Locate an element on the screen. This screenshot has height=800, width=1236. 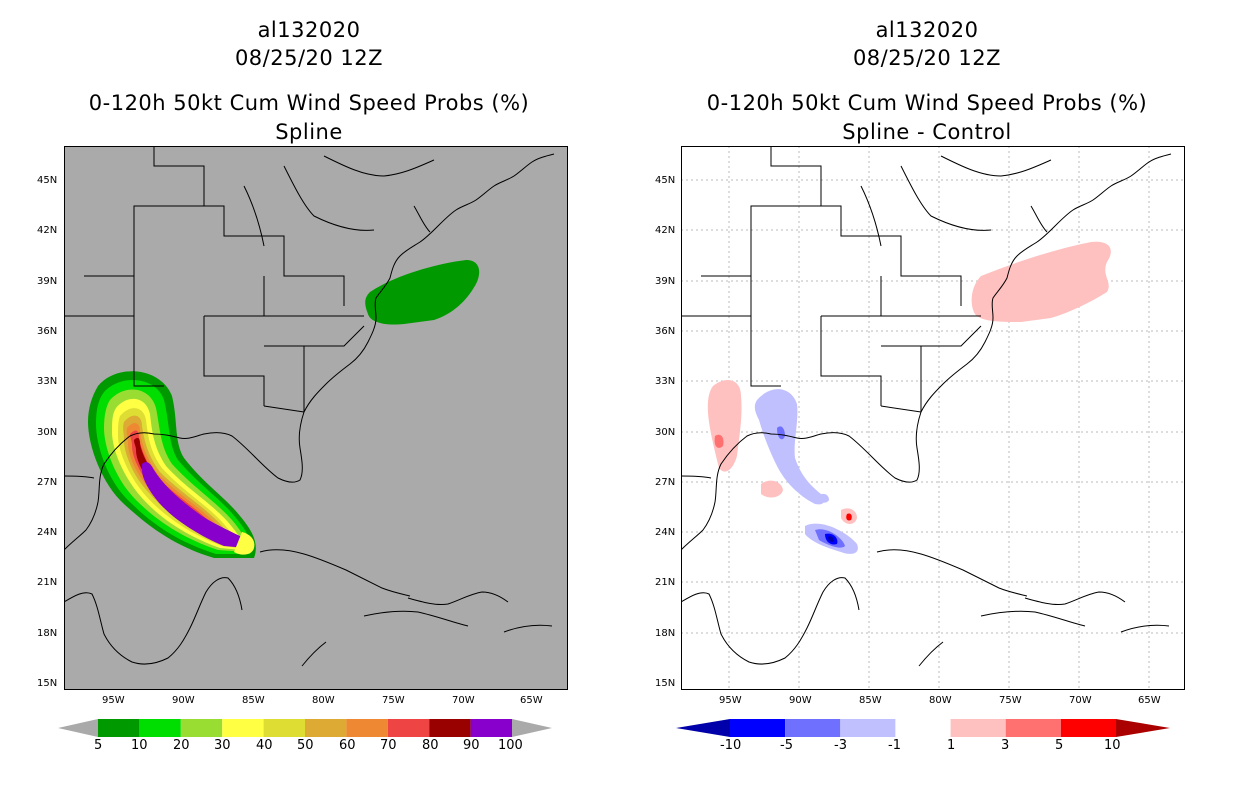
right-lat-27n: 27N is located at coordinates (665, 482).